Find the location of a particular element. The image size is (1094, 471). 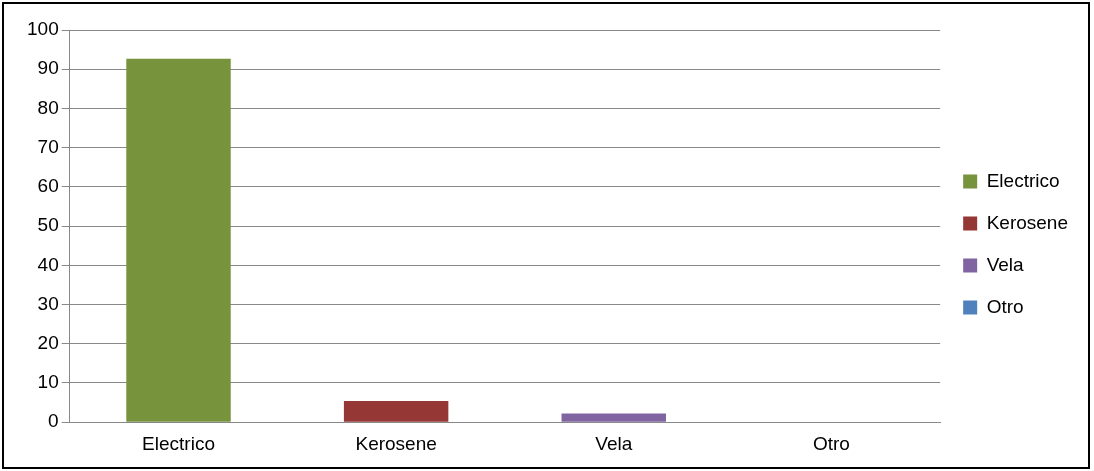

y-tick-label: 50 is located at coordinates (48, 225).